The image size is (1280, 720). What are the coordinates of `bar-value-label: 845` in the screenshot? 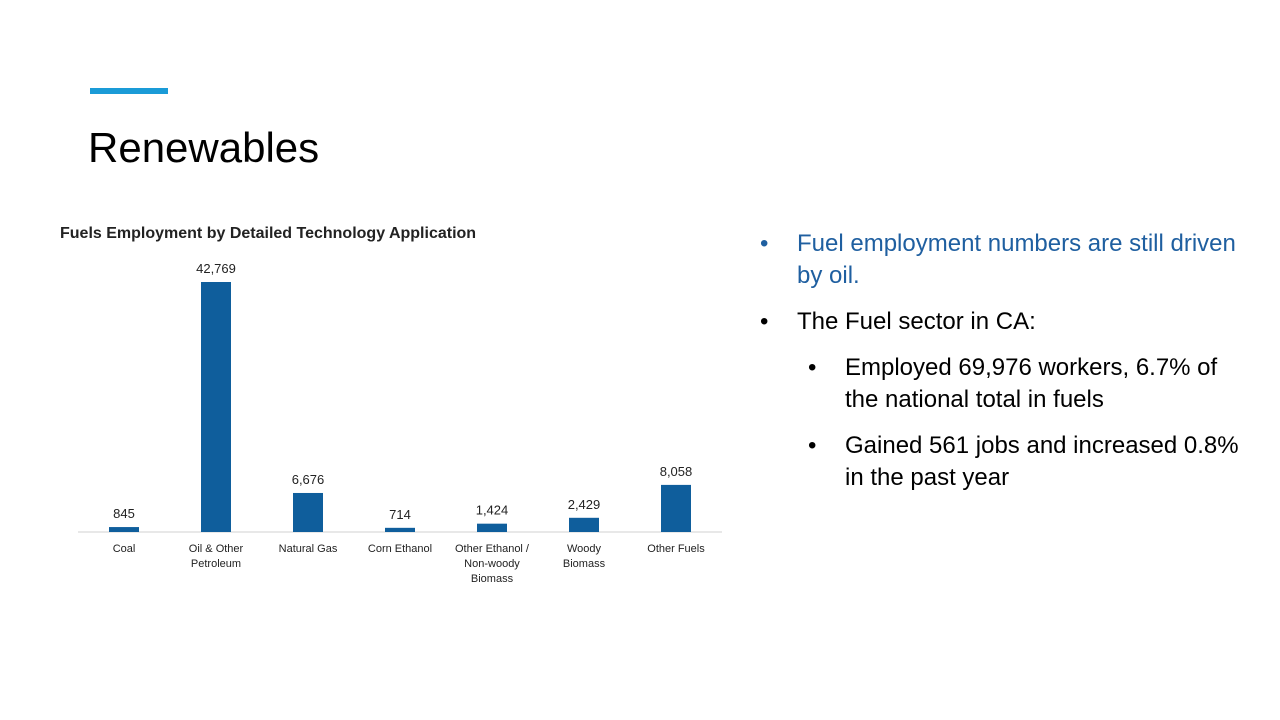 It's located at (124, 513).